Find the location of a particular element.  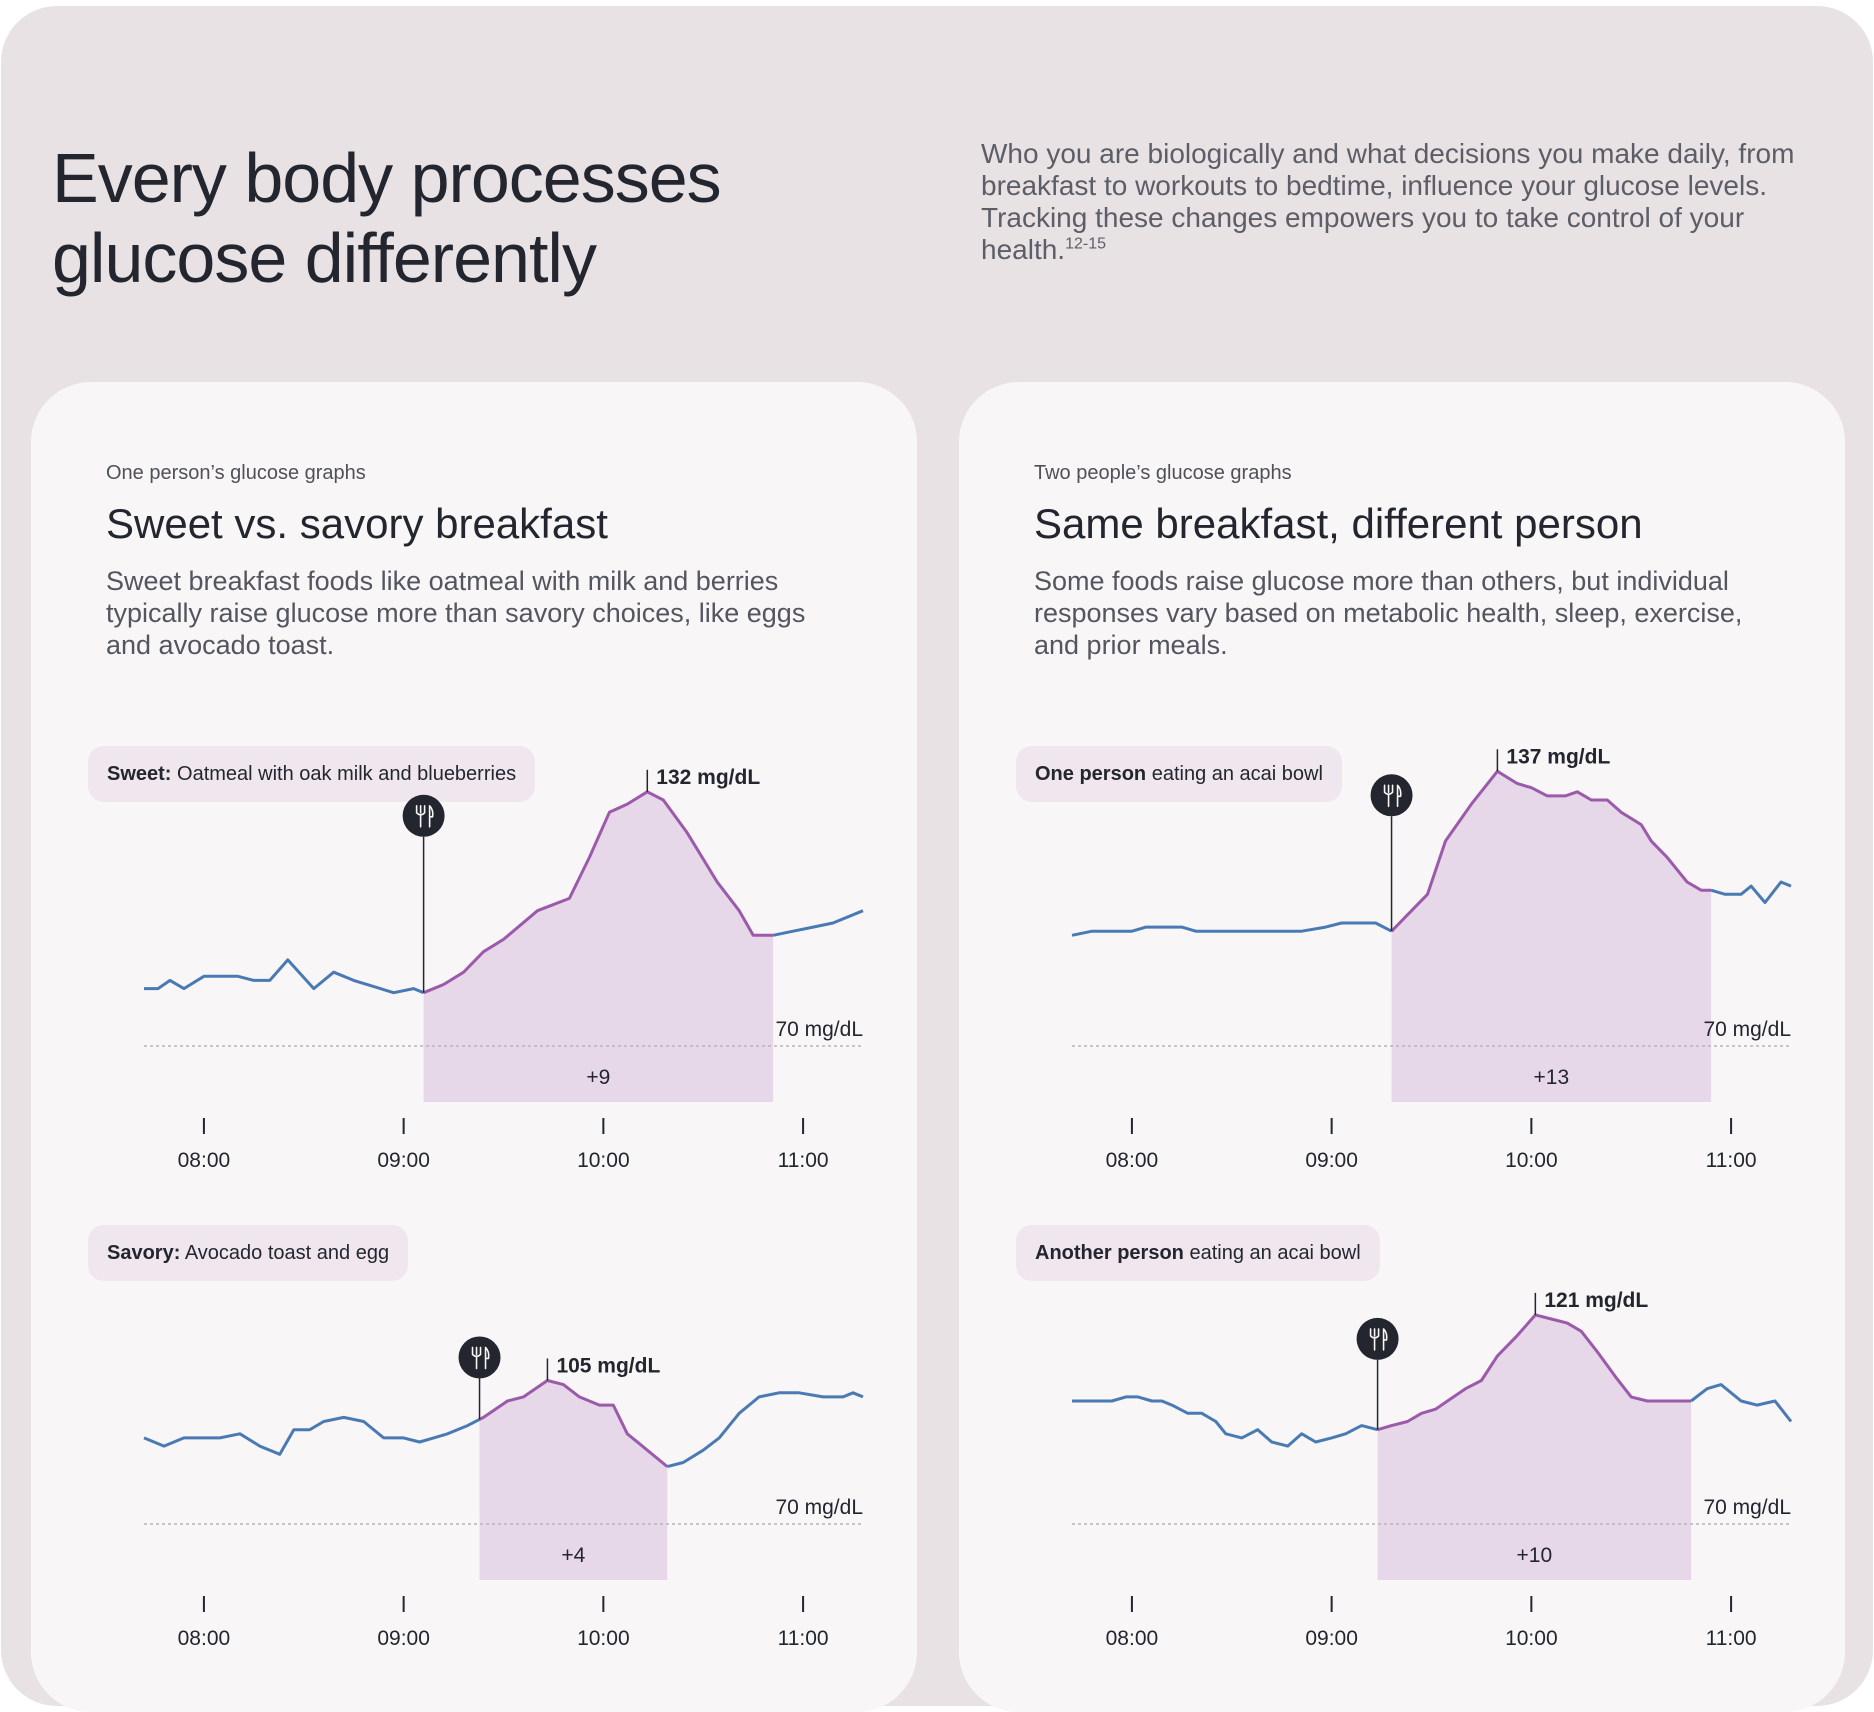

person-two-glucose-chart: 70 mg/dL +10 121 mg/dL 08:00 09:00 10:00 11:00 is located at coordinates (1432, 1469).